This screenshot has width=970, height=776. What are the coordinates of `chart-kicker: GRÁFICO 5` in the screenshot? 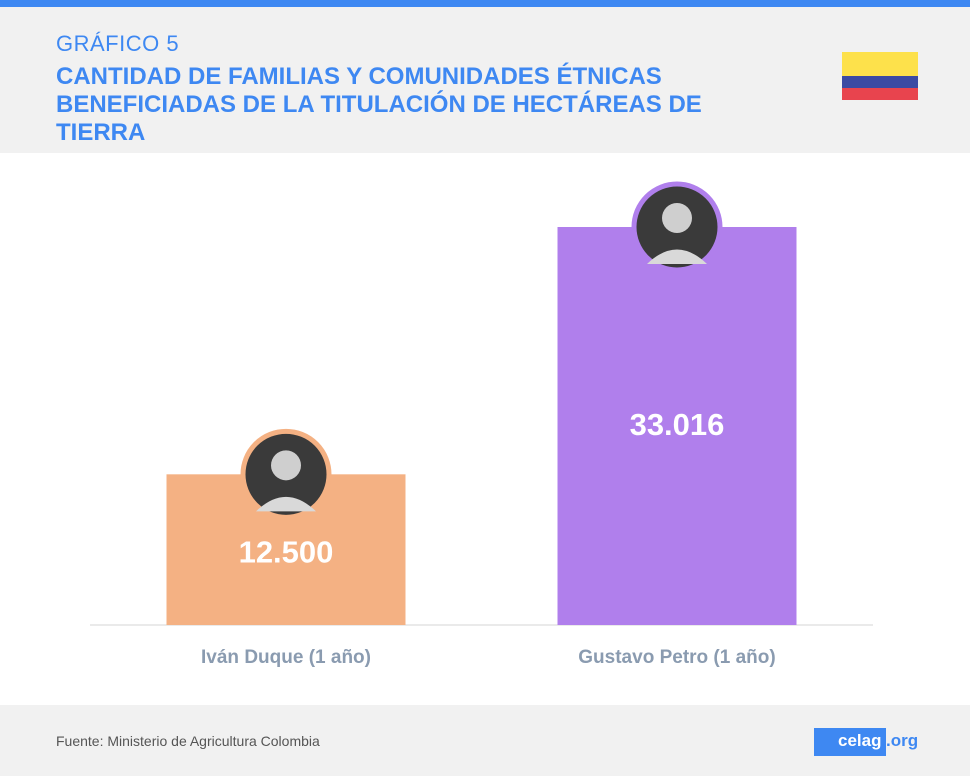 It's located at (118, 43).